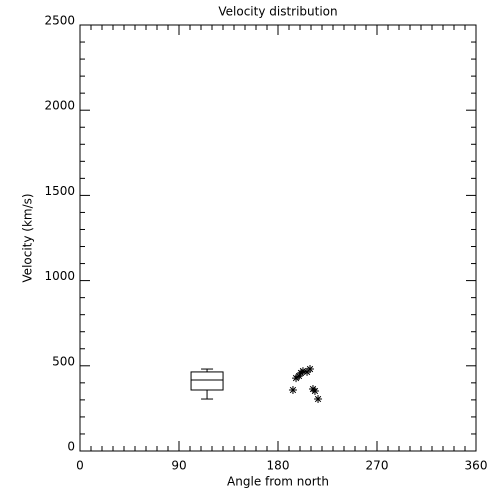 This screenshot has width=500, height=500. What do you see at coordinates (59, 106) in the screenshot?
I see `y-tick-label: 2000` at bounding box center [59, 106].